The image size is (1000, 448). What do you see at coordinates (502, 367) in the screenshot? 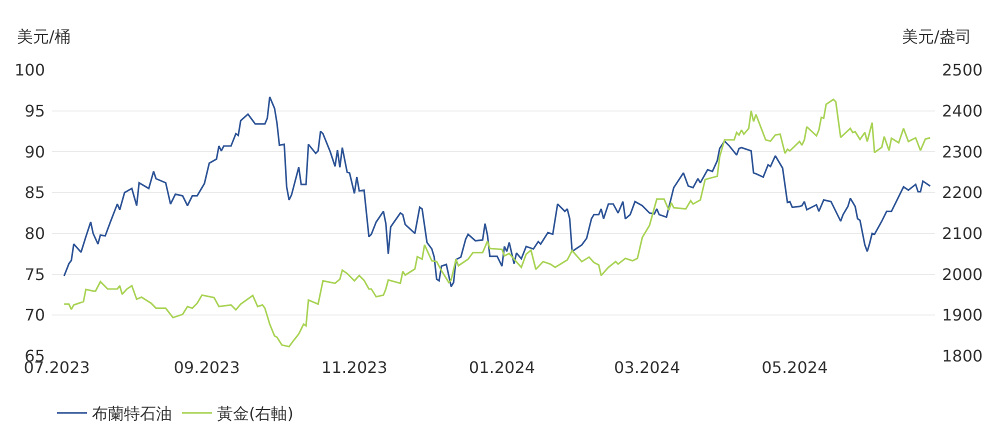
I see `x-tick-label: 01.2024` at bounding box center [502, 367].